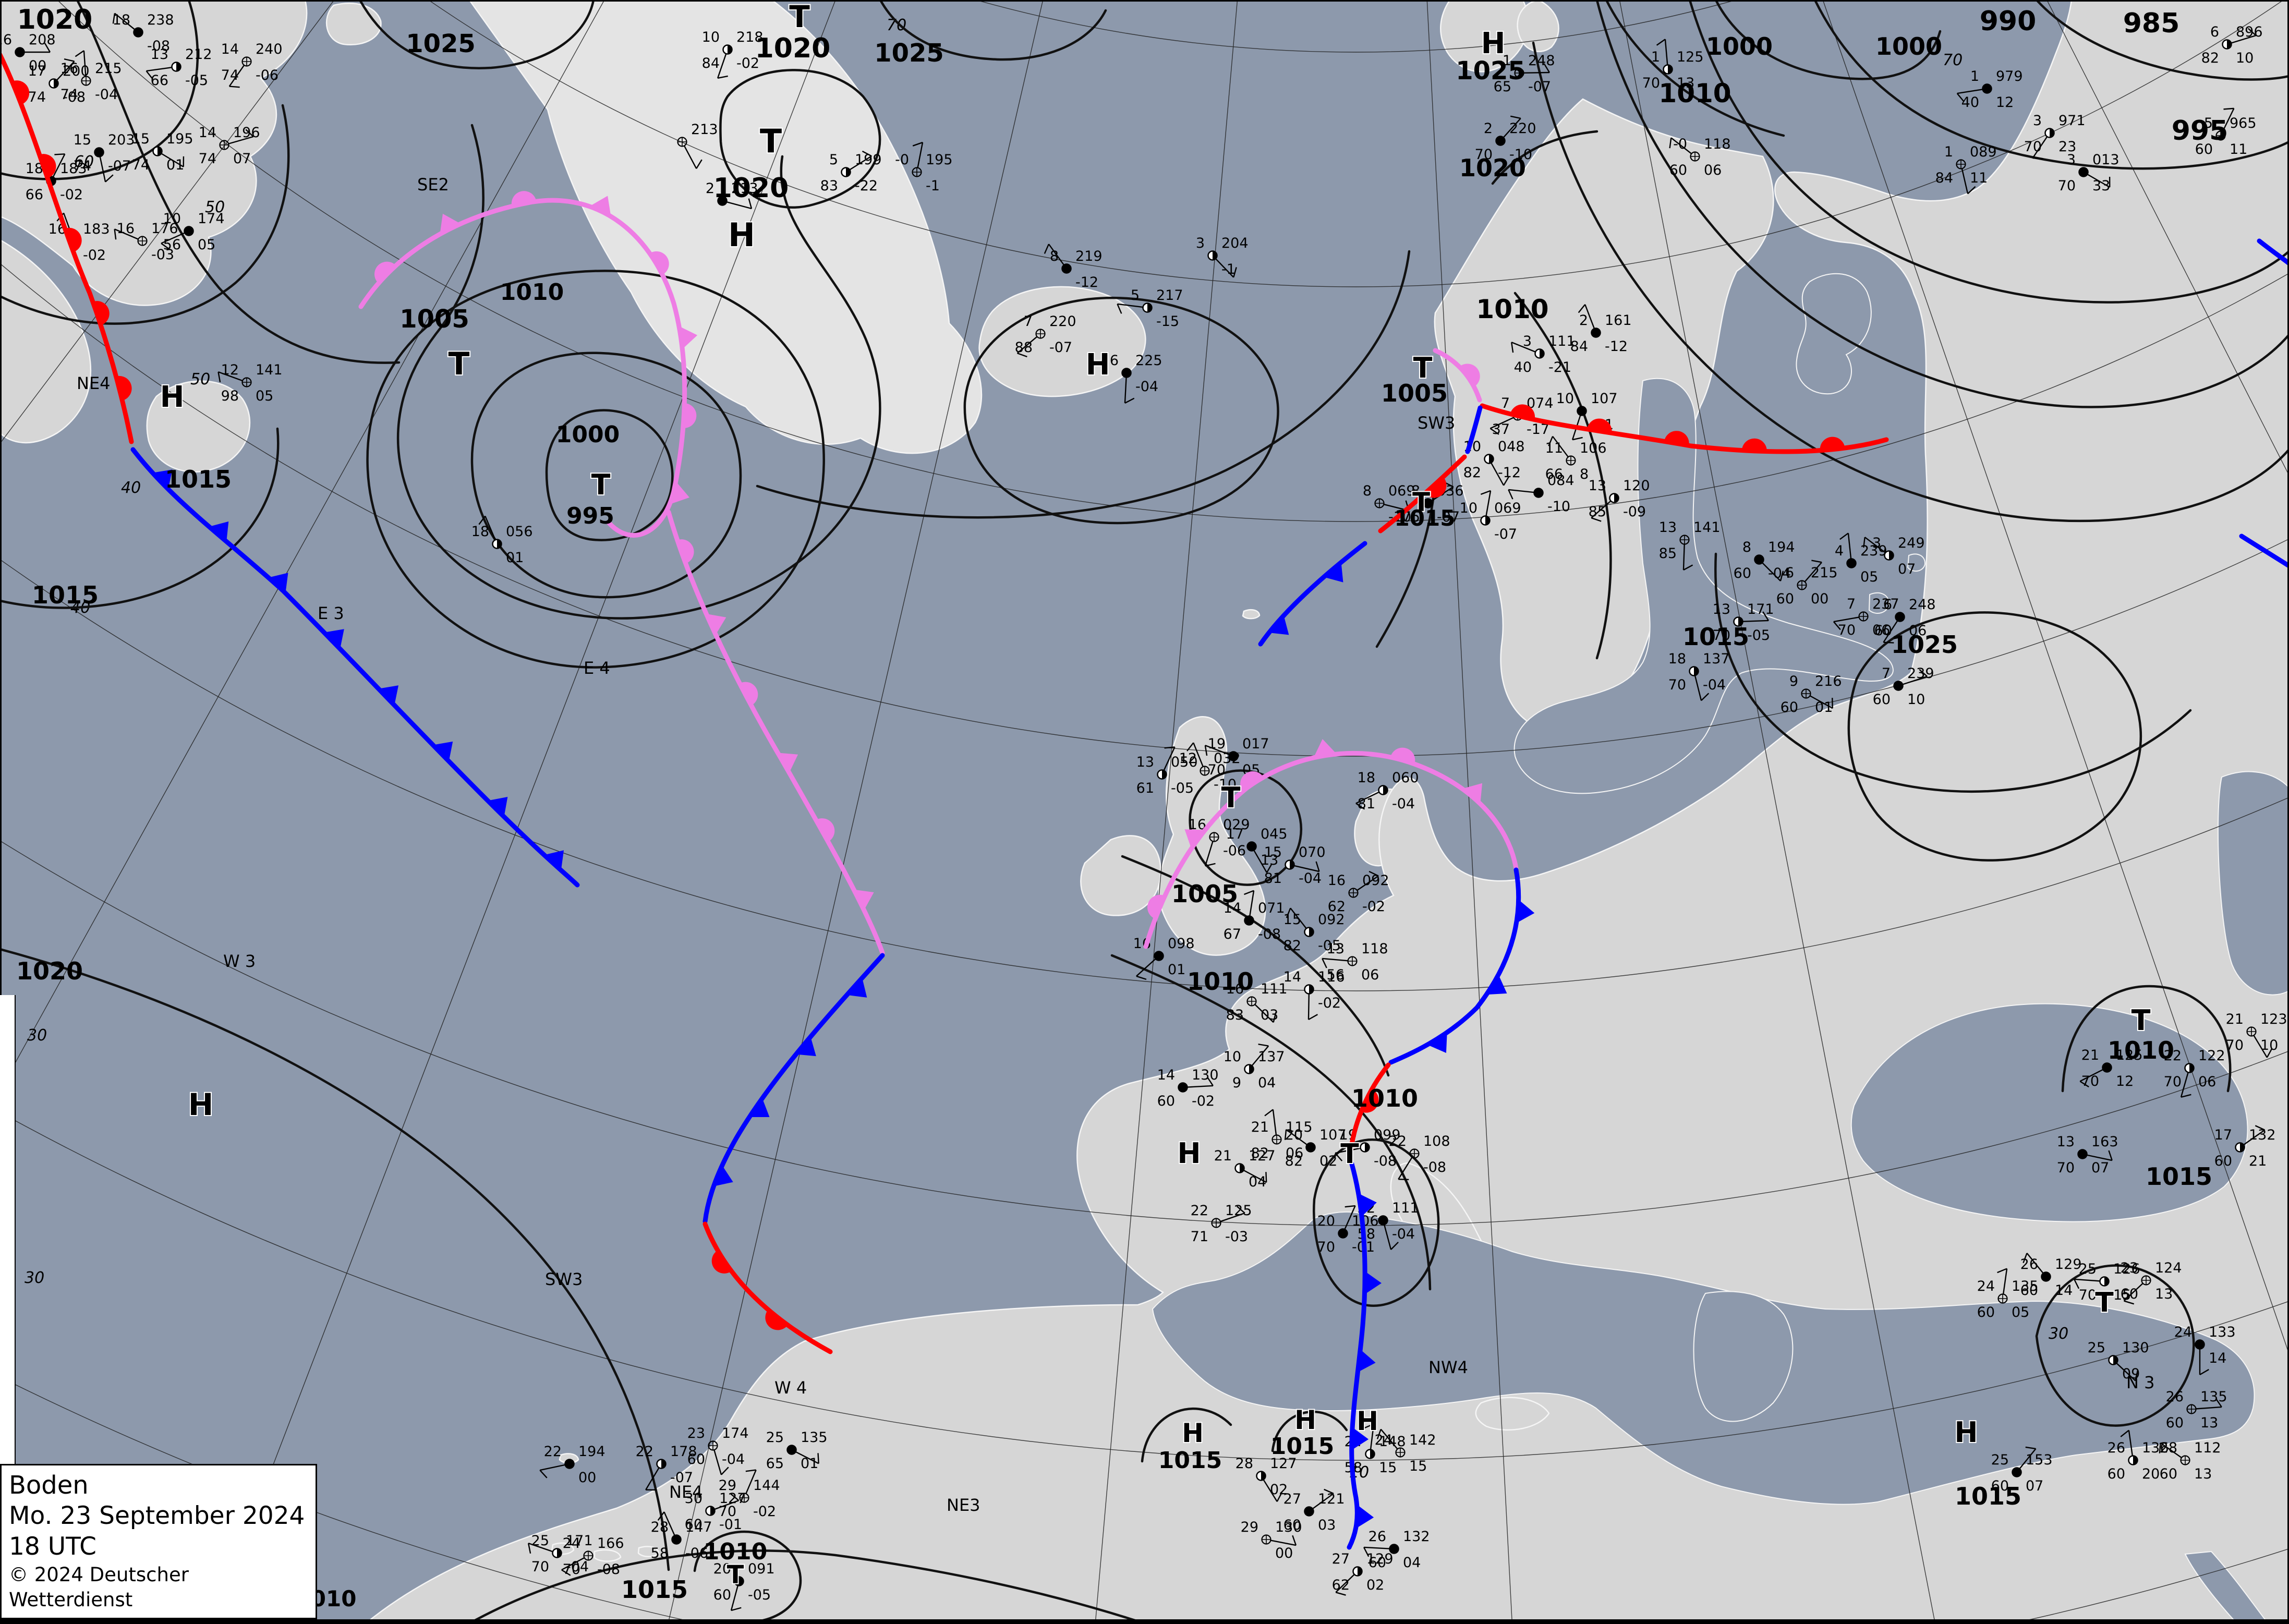 This screenshot has height=1624, width=2289. What do you see at coordinates (1416, 1537) in the screenshot?
I see `station-value: 132` at bounding box center [1416, 1537].